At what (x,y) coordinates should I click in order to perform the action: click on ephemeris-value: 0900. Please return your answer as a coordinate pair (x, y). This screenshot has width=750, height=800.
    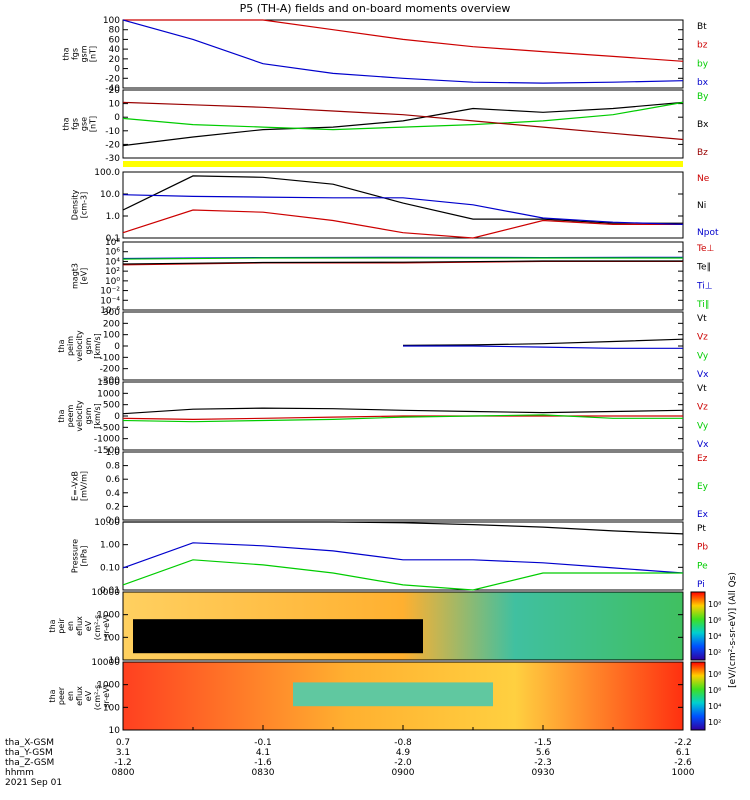
    Looking at the image, I should click on (403, 773).